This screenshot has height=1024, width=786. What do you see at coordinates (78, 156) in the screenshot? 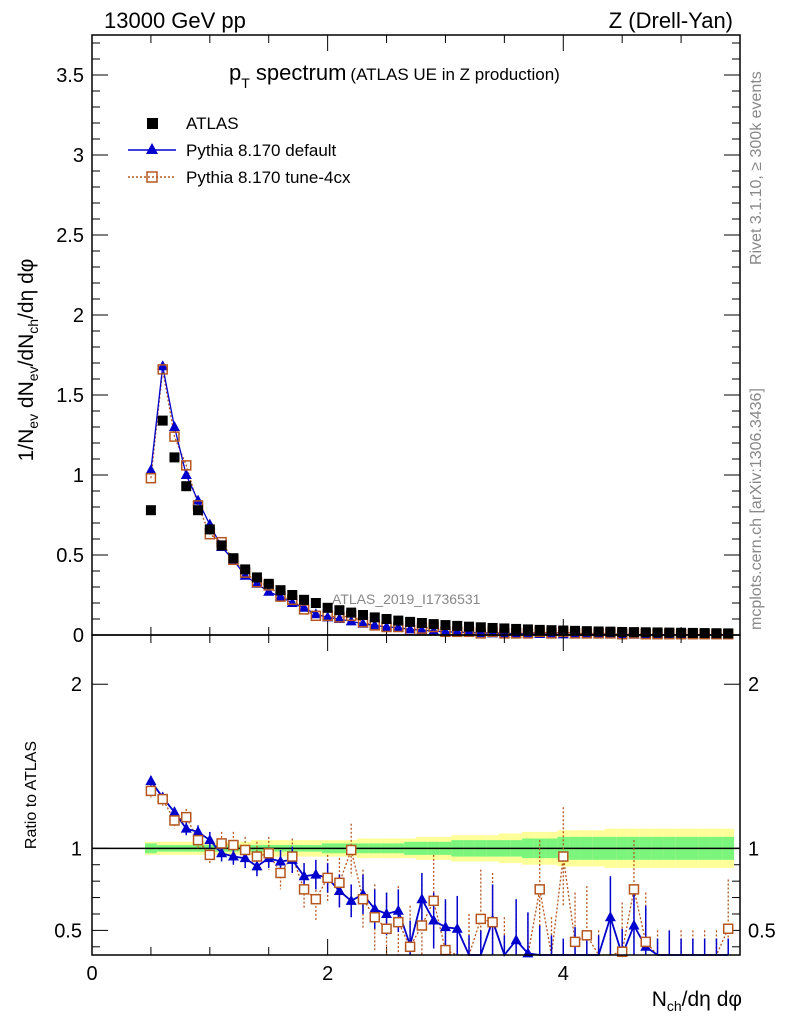
I see `main-ytick-label: 3` at bounding box center [78, 156].